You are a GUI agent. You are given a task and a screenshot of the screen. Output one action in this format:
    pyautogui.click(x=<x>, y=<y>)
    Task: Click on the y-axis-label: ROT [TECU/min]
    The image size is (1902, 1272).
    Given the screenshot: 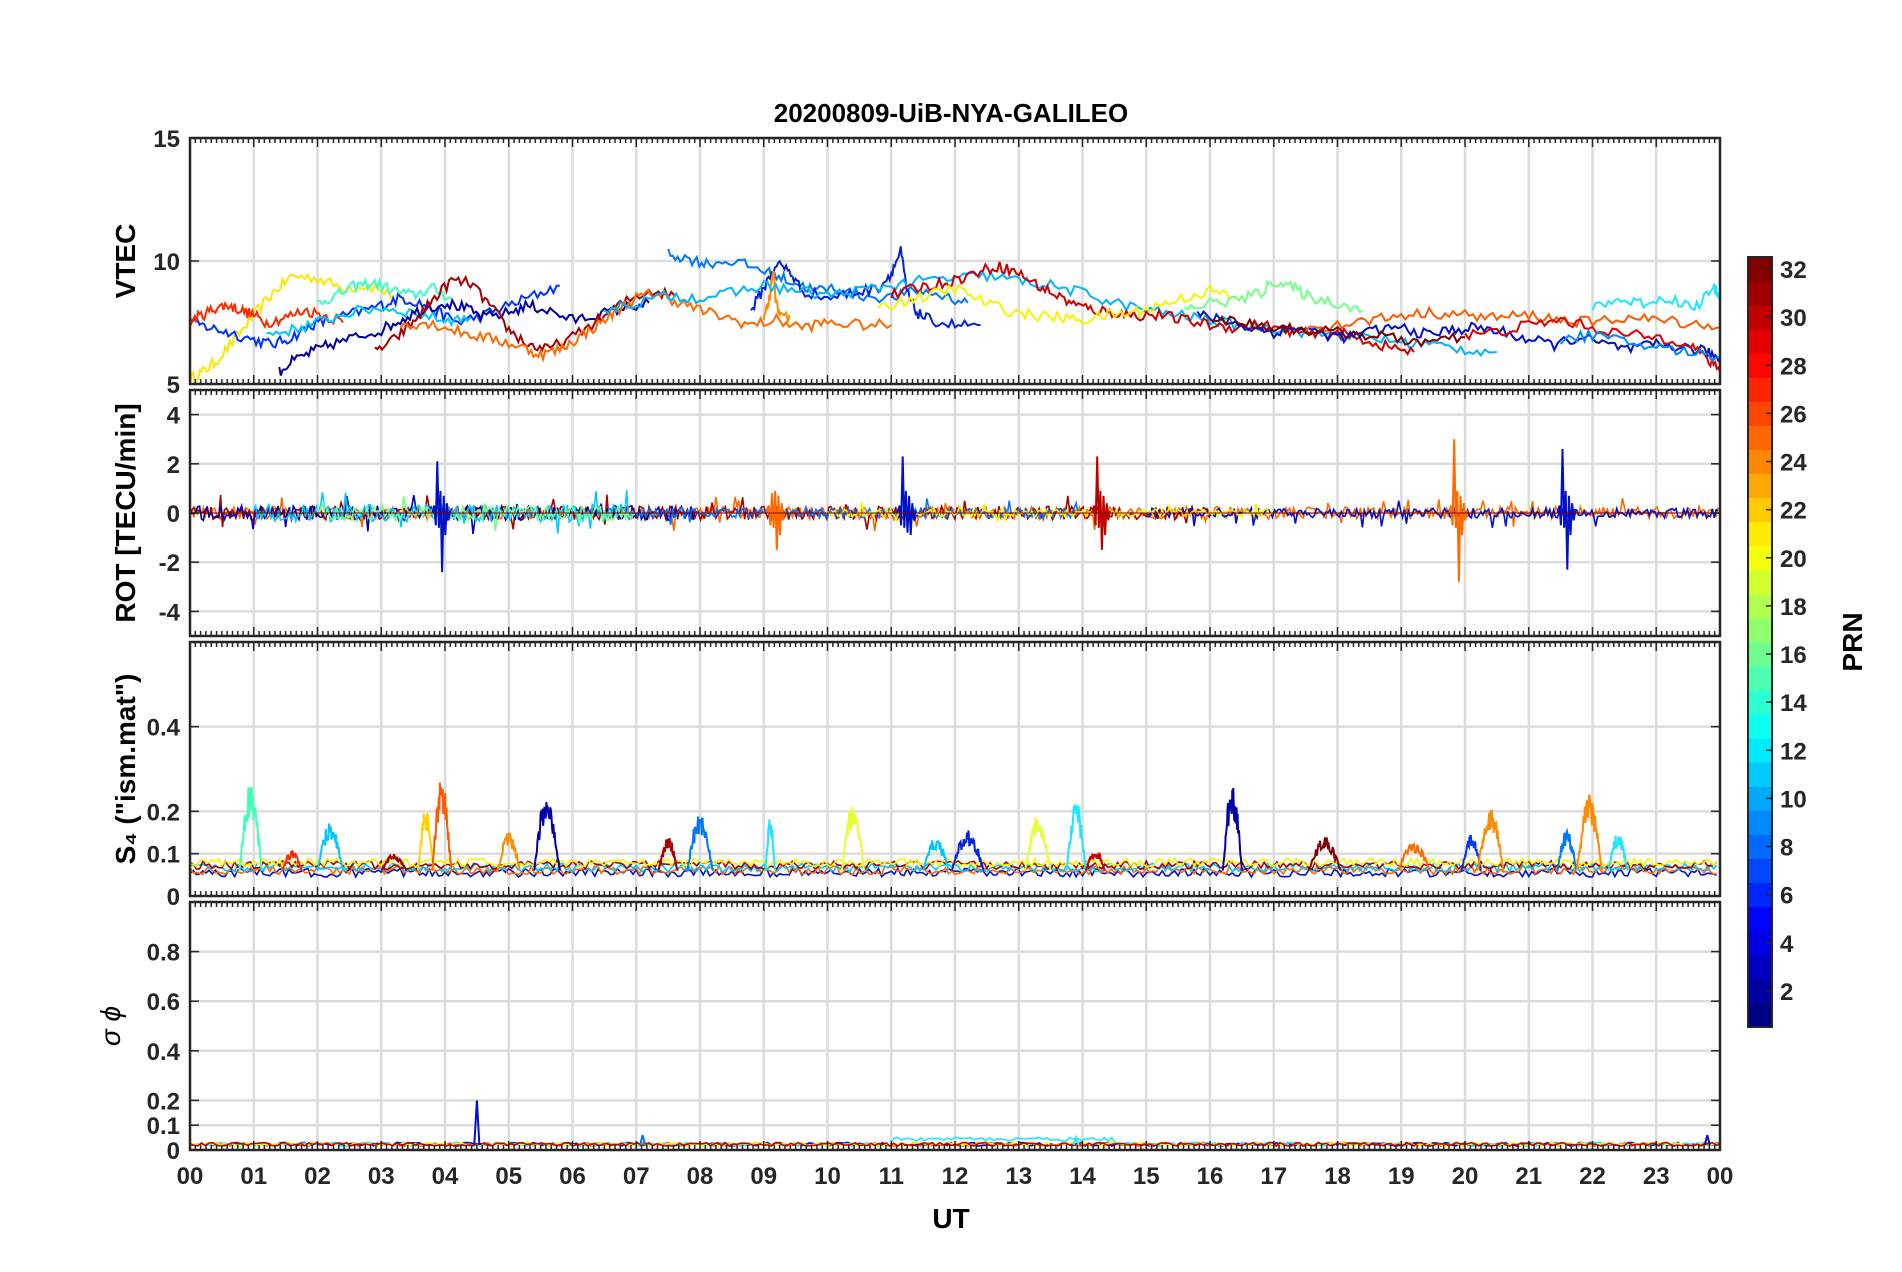 What is the action you would take?
    pyautogui.click(x=125, y=512)
    